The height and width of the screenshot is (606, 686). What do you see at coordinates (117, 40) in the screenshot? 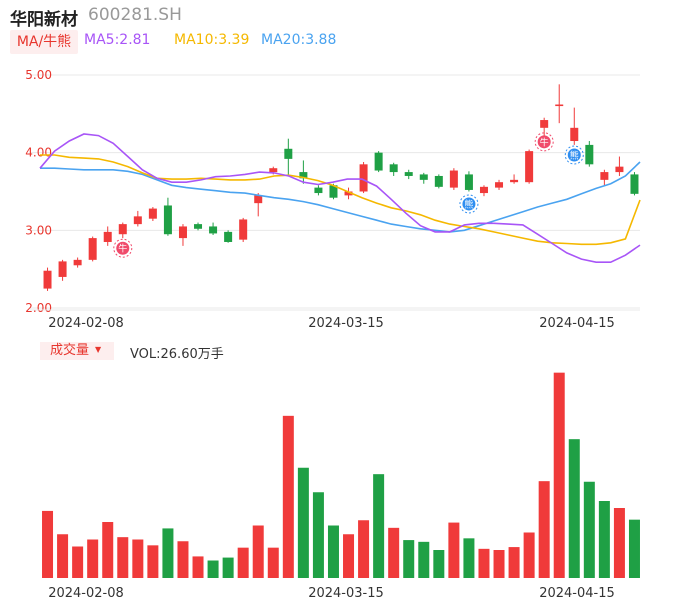
I see `ma5-legend: MA5:2.81` at bounding box center [117, 40].